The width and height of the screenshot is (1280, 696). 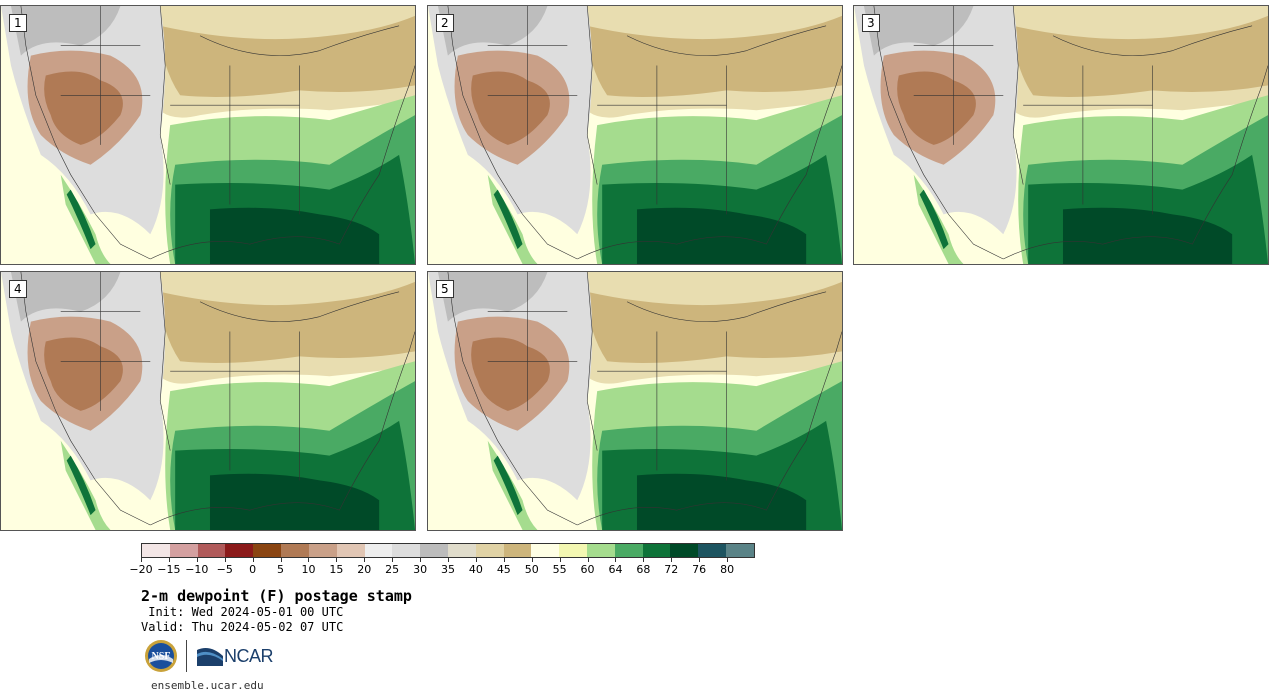 What do you see at coordinates (445, 289) in the screenshot?
I see `panel-number: 5` at bounding box center [445, 289].